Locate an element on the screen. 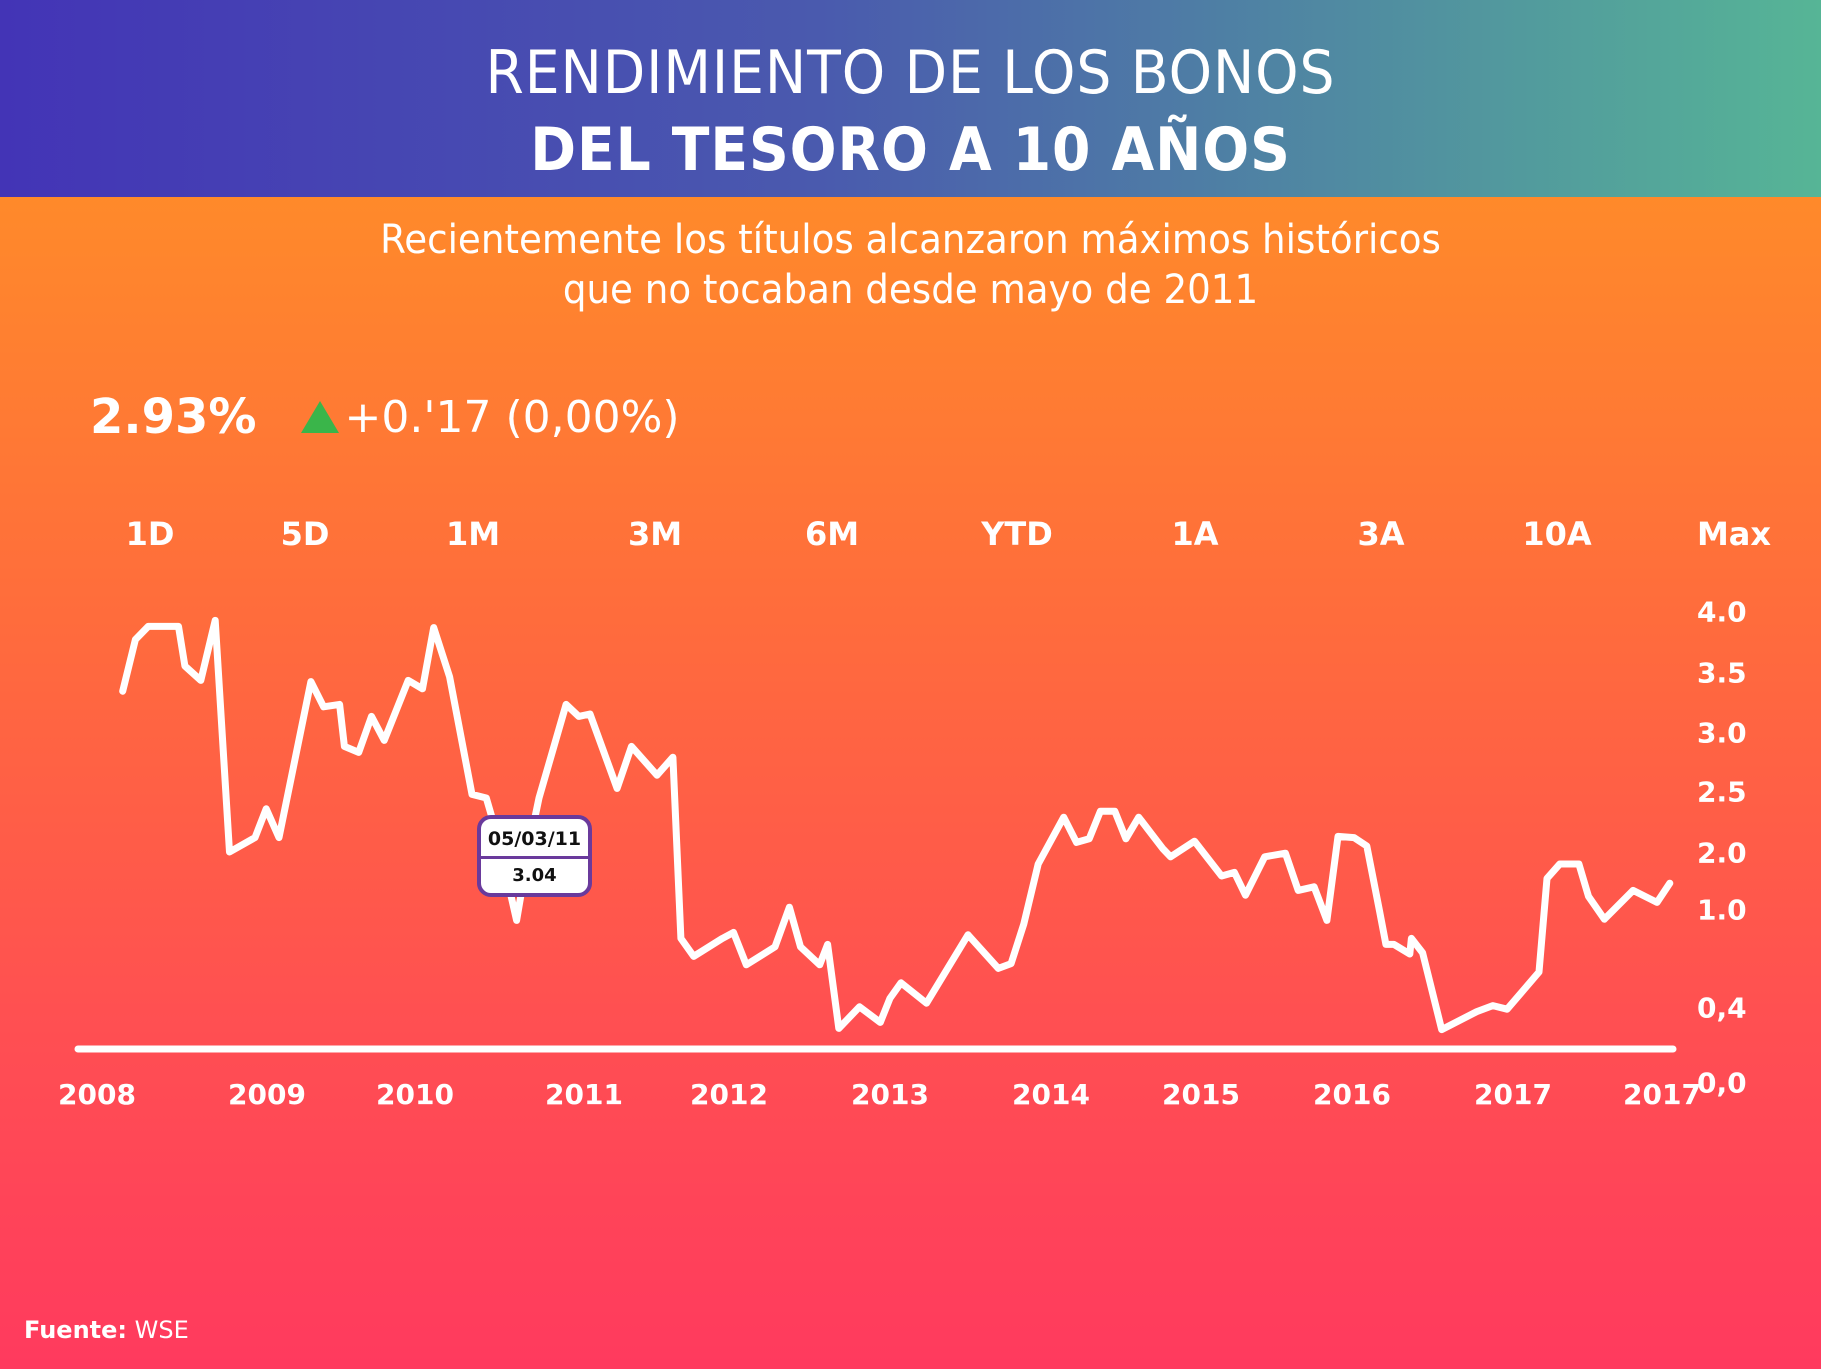 The height and width of the screenshot is (1369, 1821). up-arrow-icon is located at coordinates (319, 417).